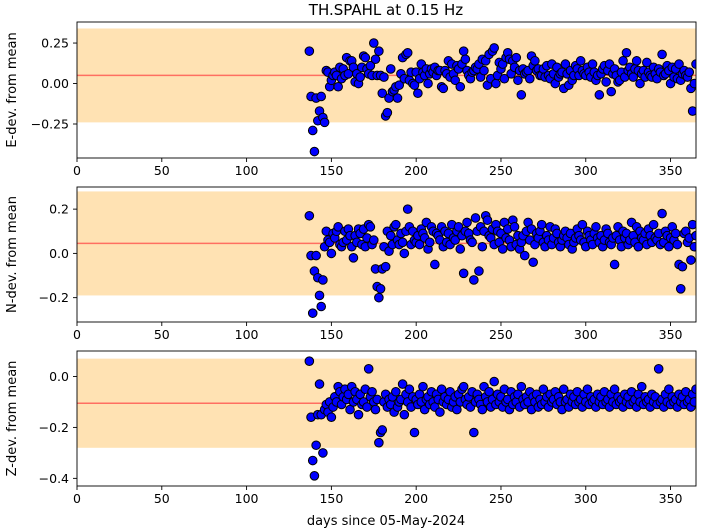  I want to click on x-tick-label-e: 350, so click(671, 170).